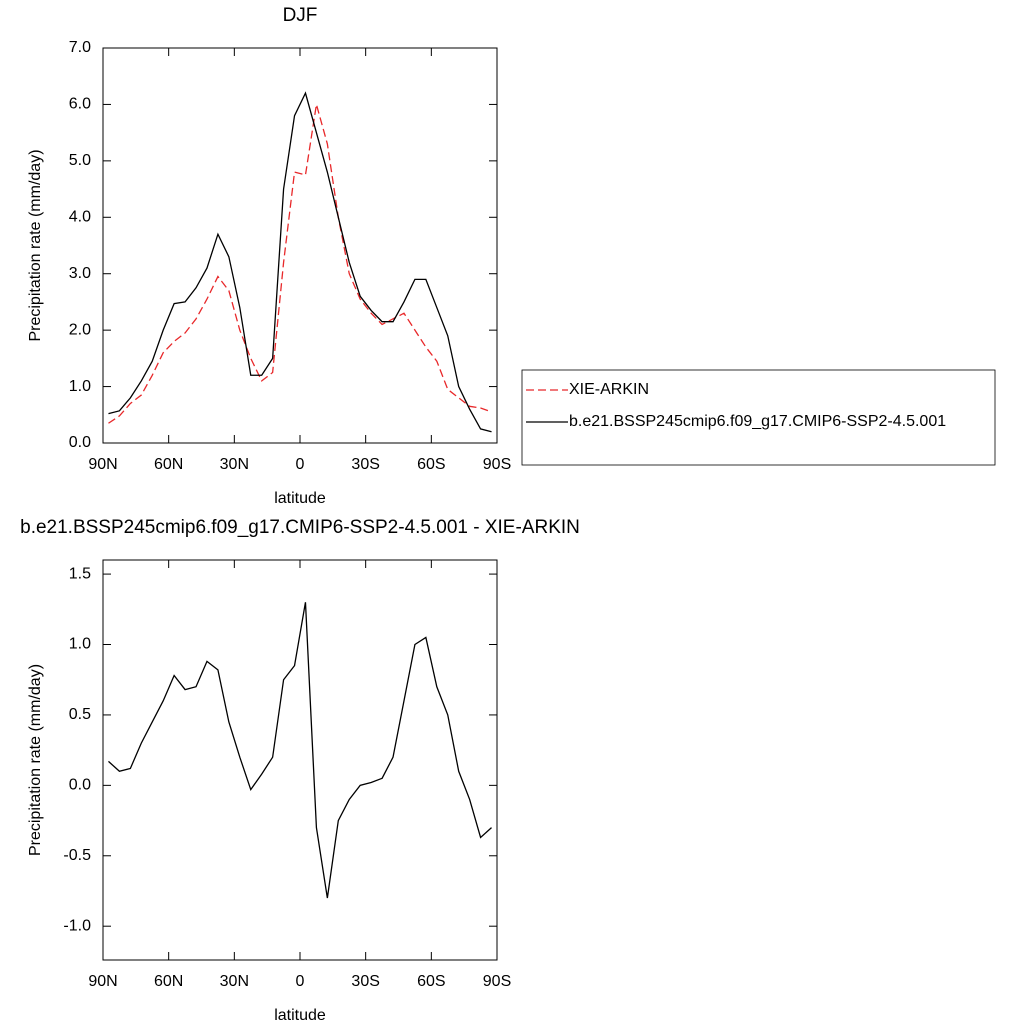 Image resolution: width=1024 pixels, height=1024 pixels. I want to click on y-tick-label: 3.0, so click(80, 273).